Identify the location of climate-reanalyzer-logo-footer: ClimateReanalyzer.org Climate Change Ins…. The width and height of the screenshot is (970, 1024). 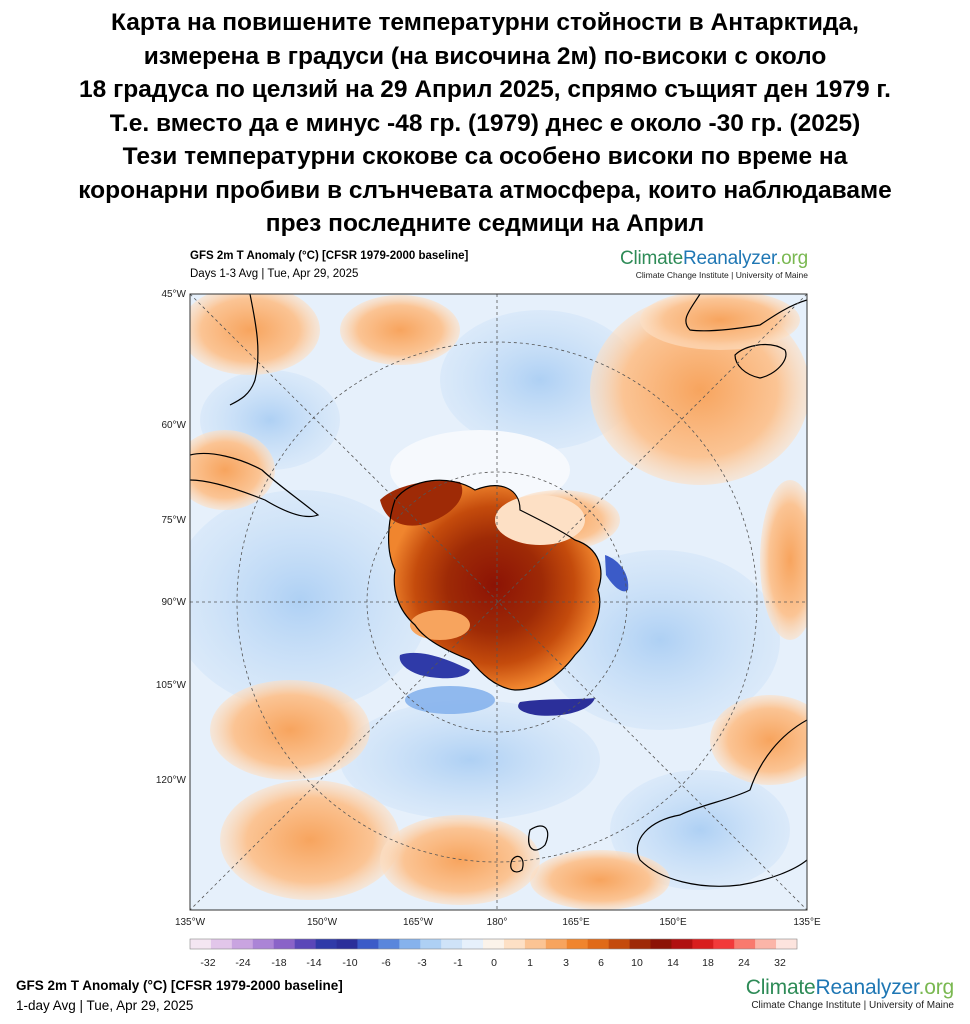
(844, 993).